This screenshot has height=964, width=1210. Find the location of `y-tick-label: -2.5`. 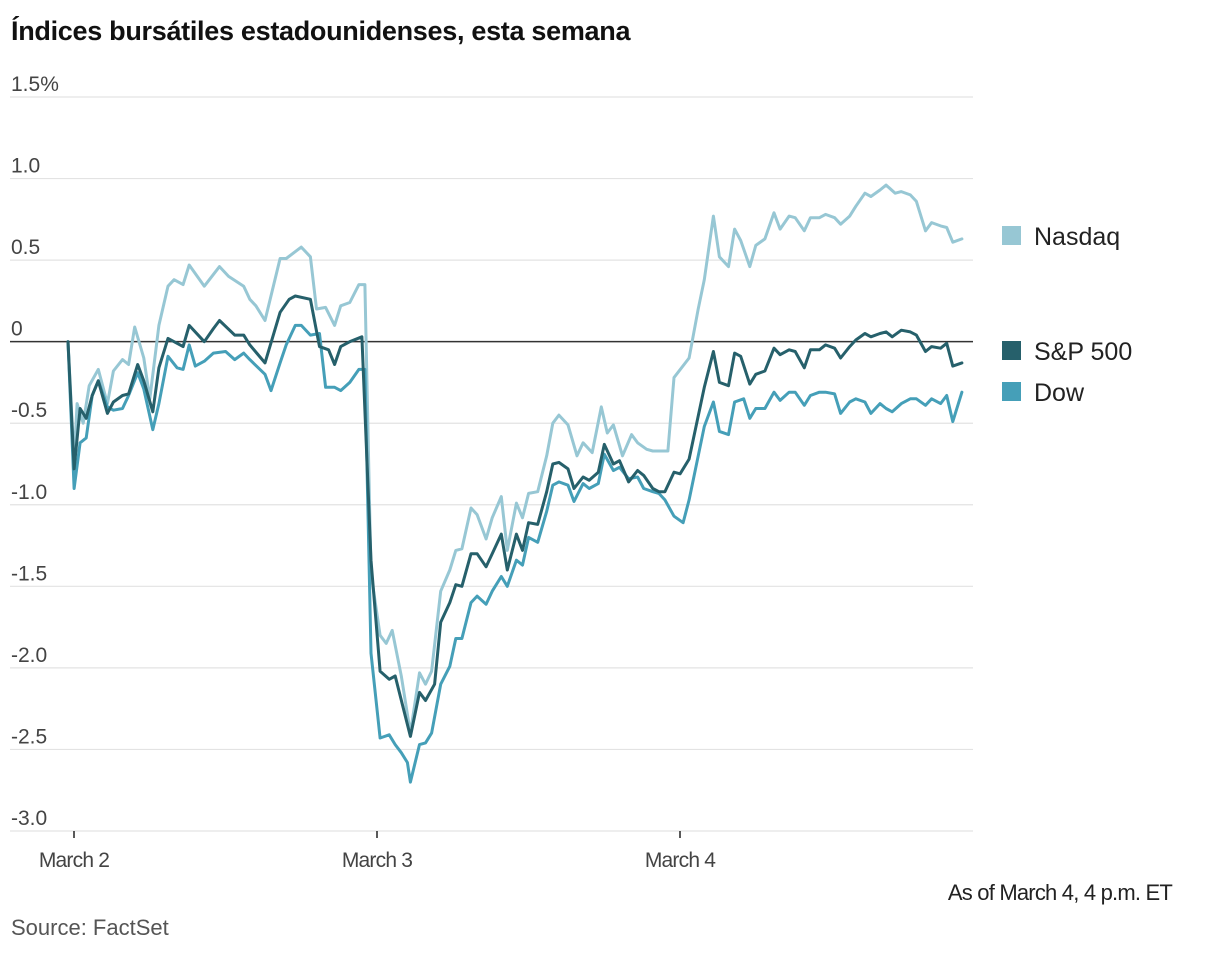

y-tick-label: -2.5 is located at coordinates (29, 736).